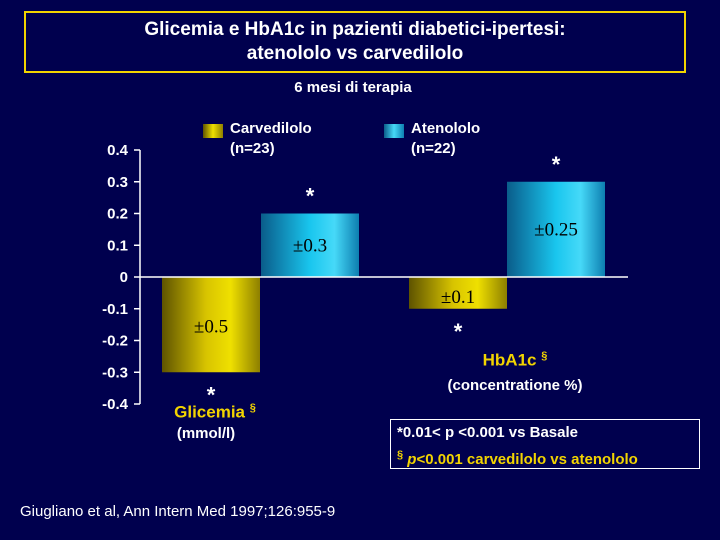 The width and height of the screenshot is (720, 540). Describe the element at coordinates (515, 385) in the screenshot. I see `category-hba1c-unit: (concentratione %)` at that location.